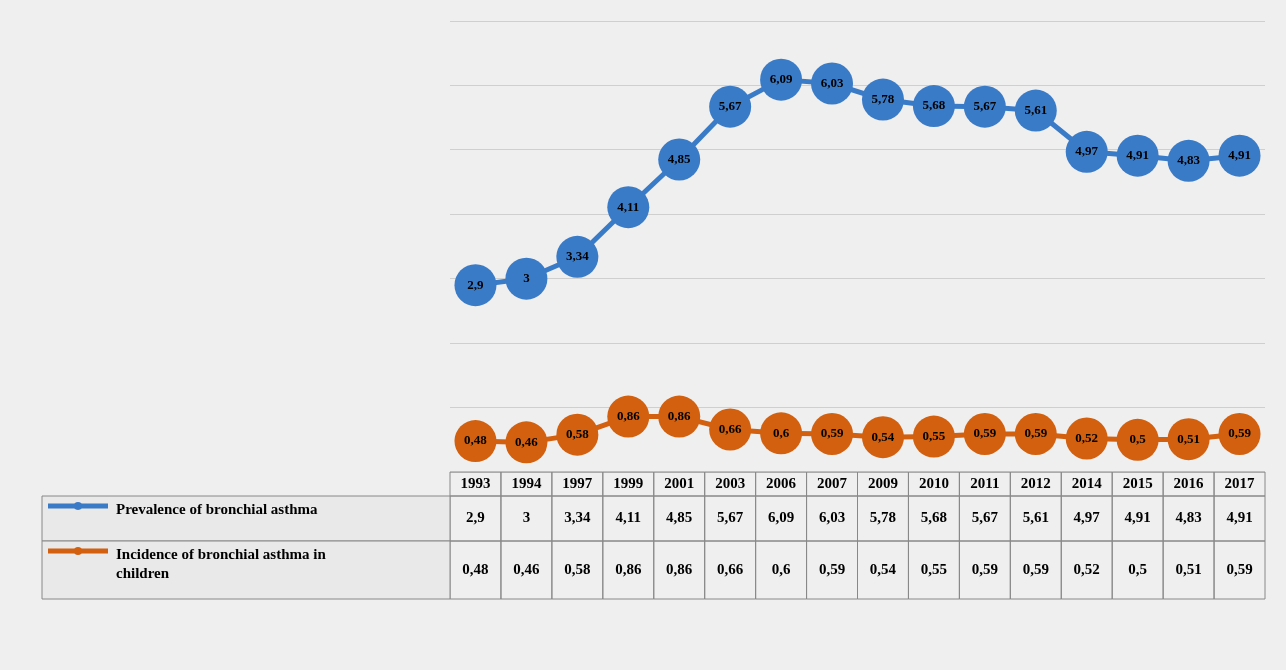  I want to click on text: 0,52, so click(1087, 437).